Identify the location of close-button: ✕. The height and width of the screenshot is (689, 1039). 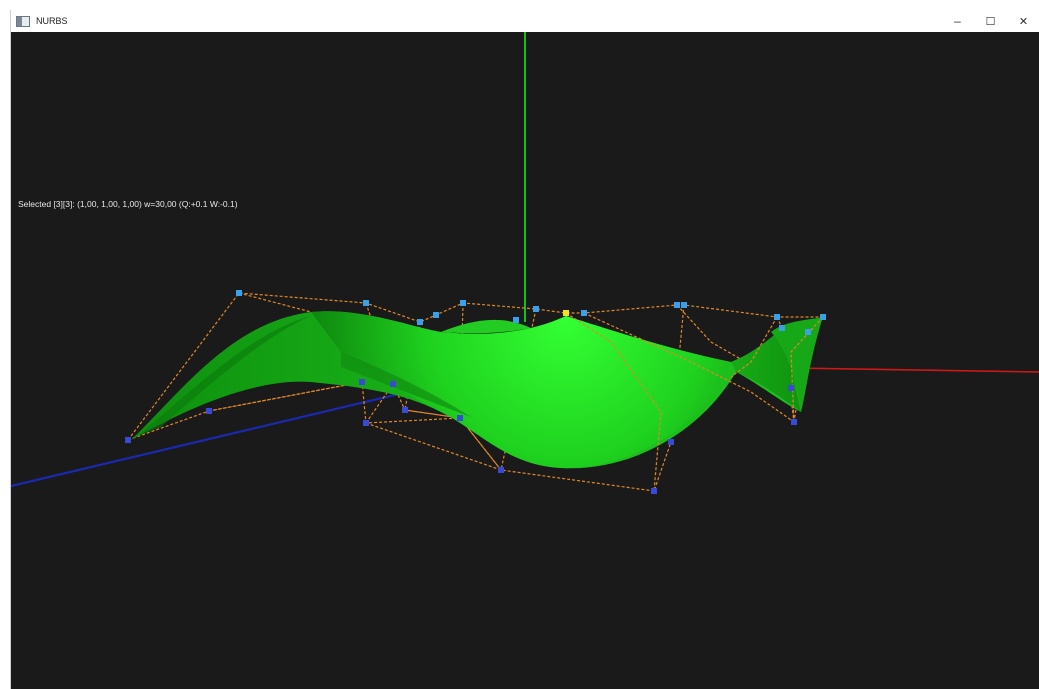
(1023, 21).